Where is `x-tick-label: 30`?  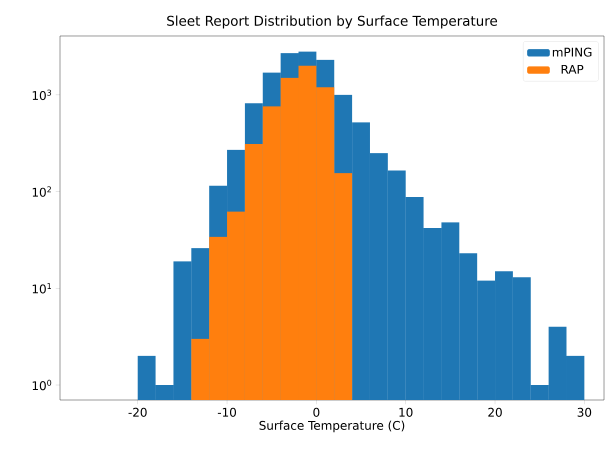
x-tick-label: 30 is located at coordinates (585, 412).